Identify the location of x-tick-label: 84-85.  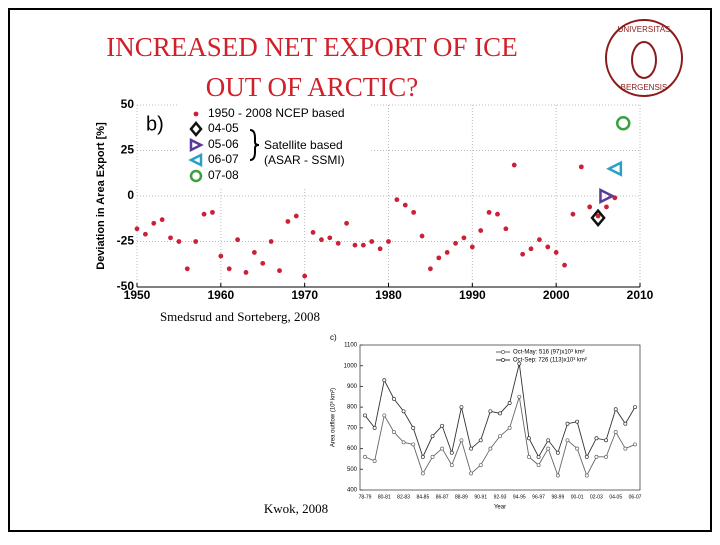
(422, 497).